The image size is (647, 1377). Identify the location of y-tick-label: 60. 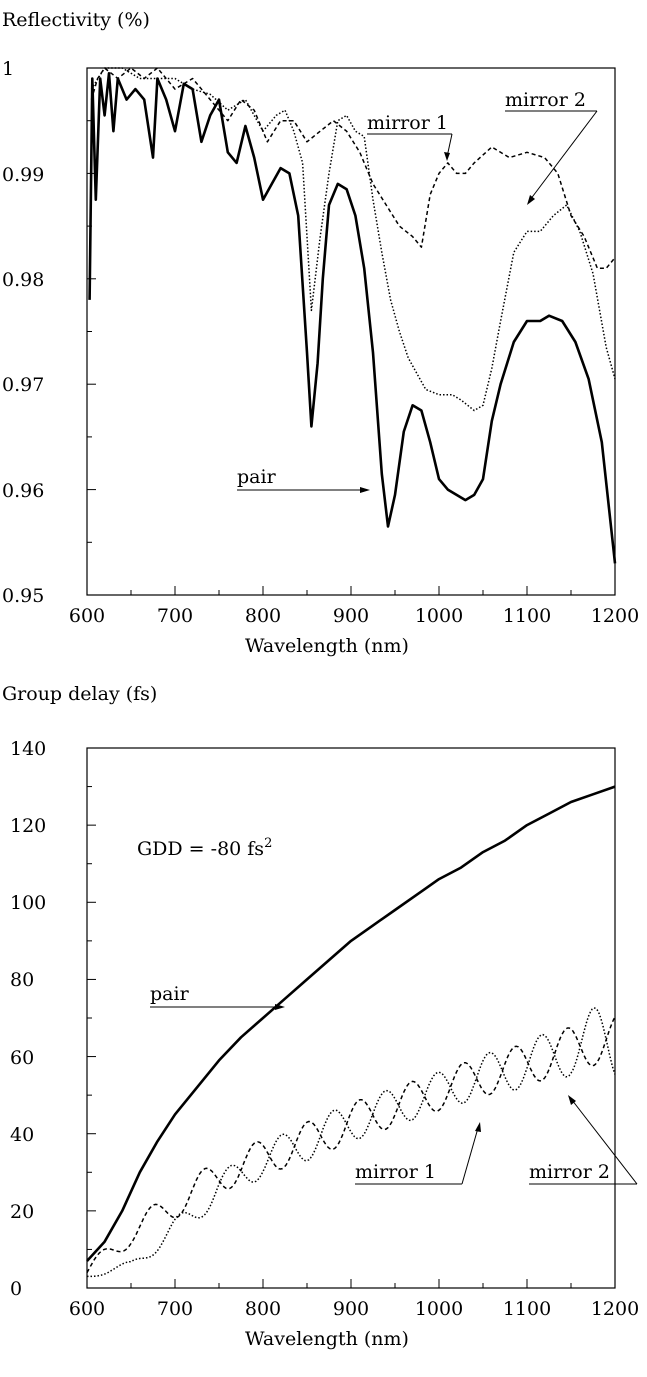
(22, 1058).